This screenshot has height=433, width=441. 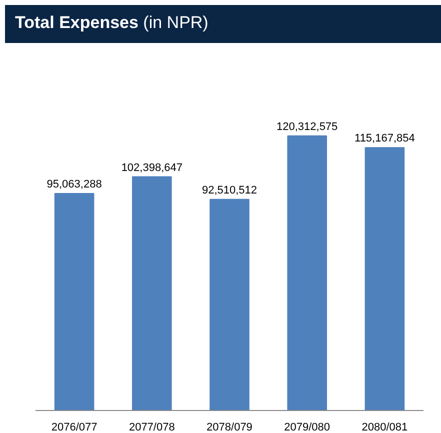 I want to click on chart-subtitle: (in NPR), so click(x=175, y=22).